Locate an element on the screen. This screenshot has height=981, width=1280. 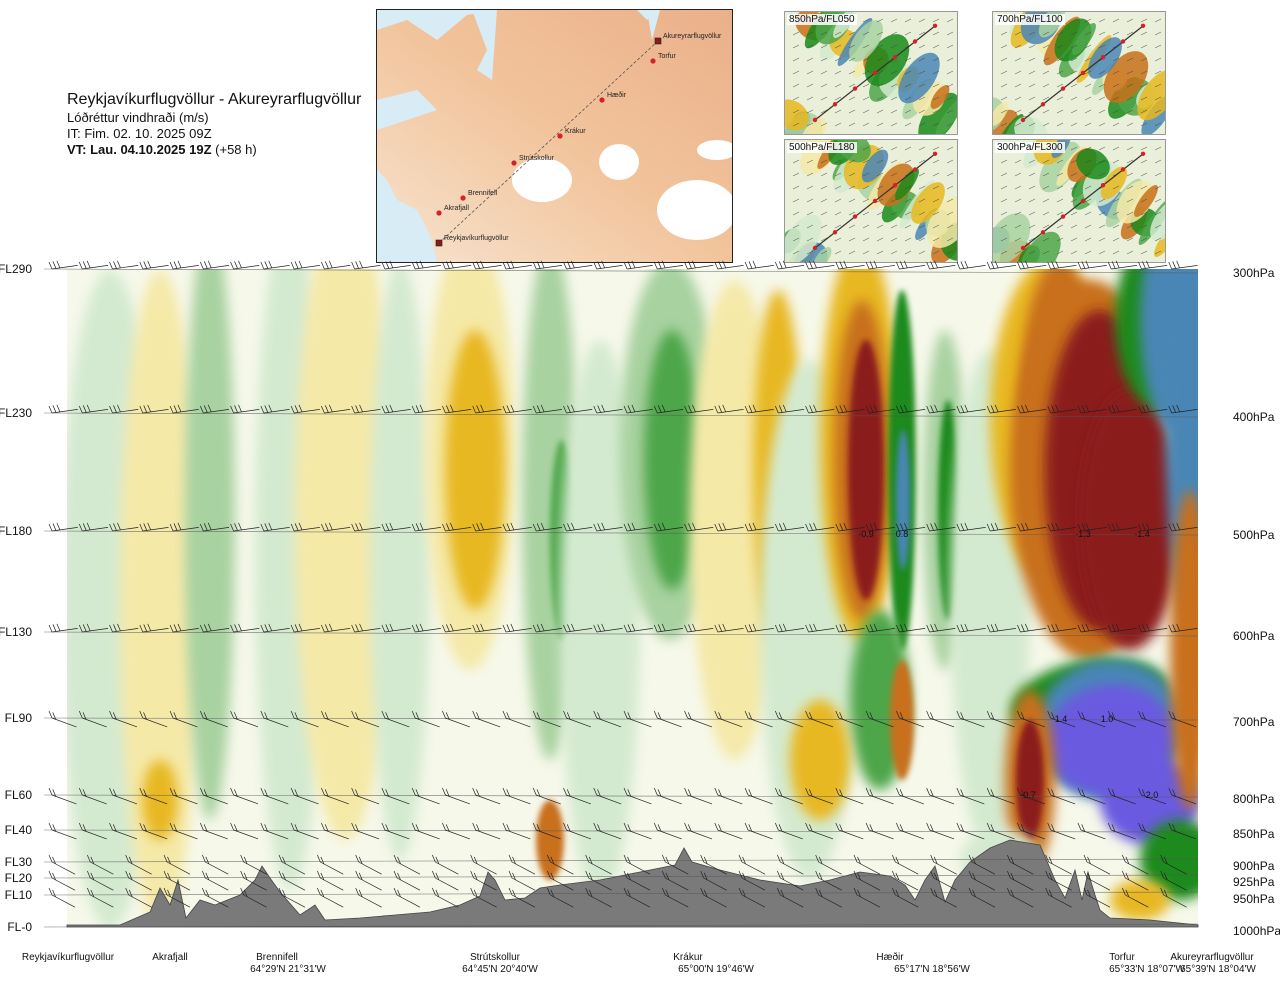
extremum-label: 2.0 is located at coordinates (1152, 795).